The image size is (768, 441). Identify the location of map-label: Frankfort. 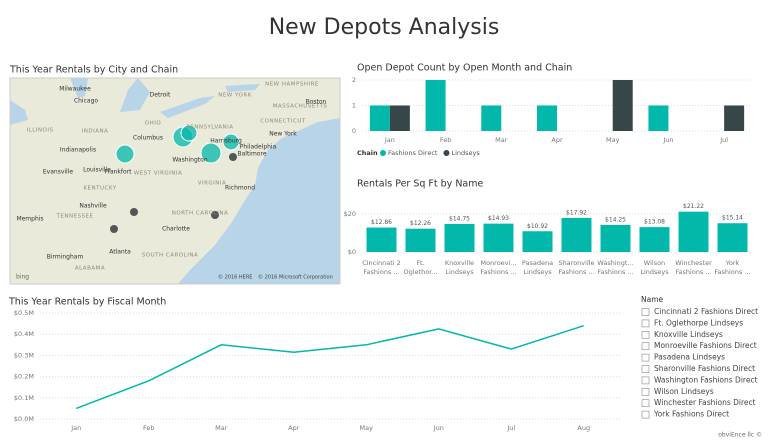
(118, 172).